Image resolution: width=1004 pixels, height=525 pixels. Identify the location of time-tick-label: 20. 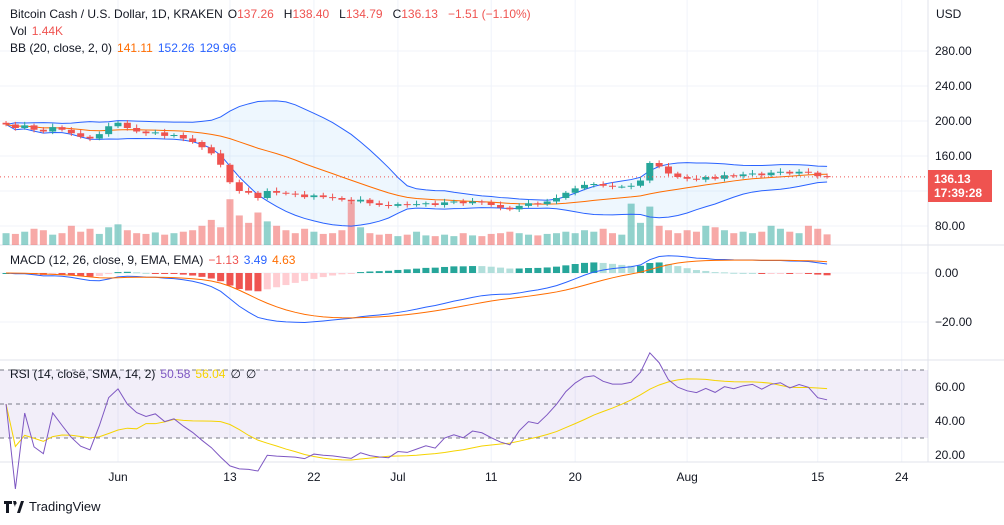
(575, 477).